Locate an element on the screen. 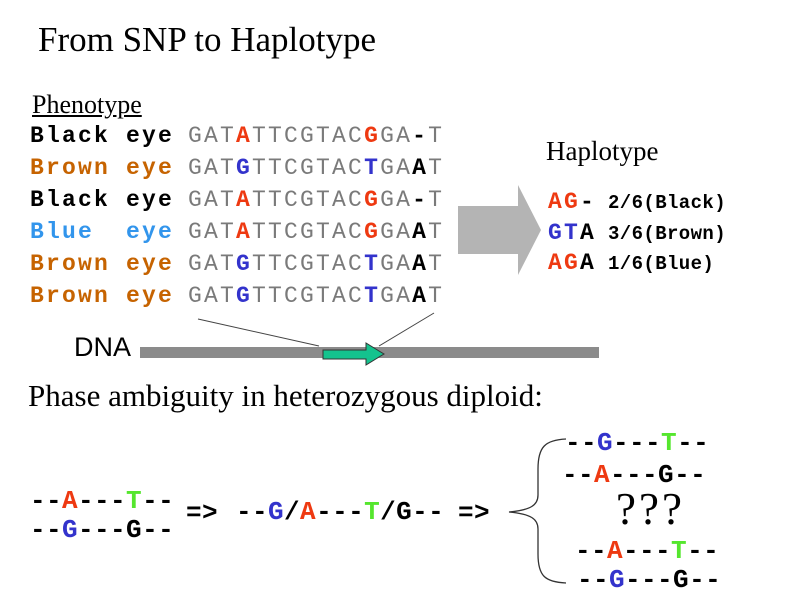 The width and height of the screenshot is (800, 600). slide-title: From SNP to Haplotype is located at coordinates (207, 39).